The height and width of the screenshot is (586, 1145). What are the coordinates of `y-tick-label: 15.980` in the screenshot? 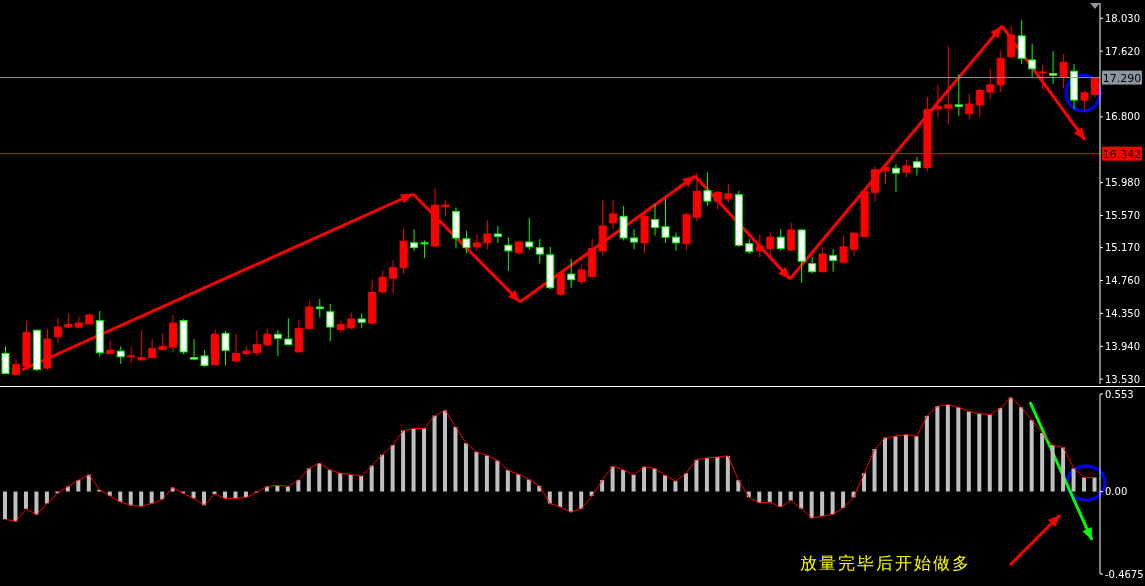 It's located at (1122, 183).